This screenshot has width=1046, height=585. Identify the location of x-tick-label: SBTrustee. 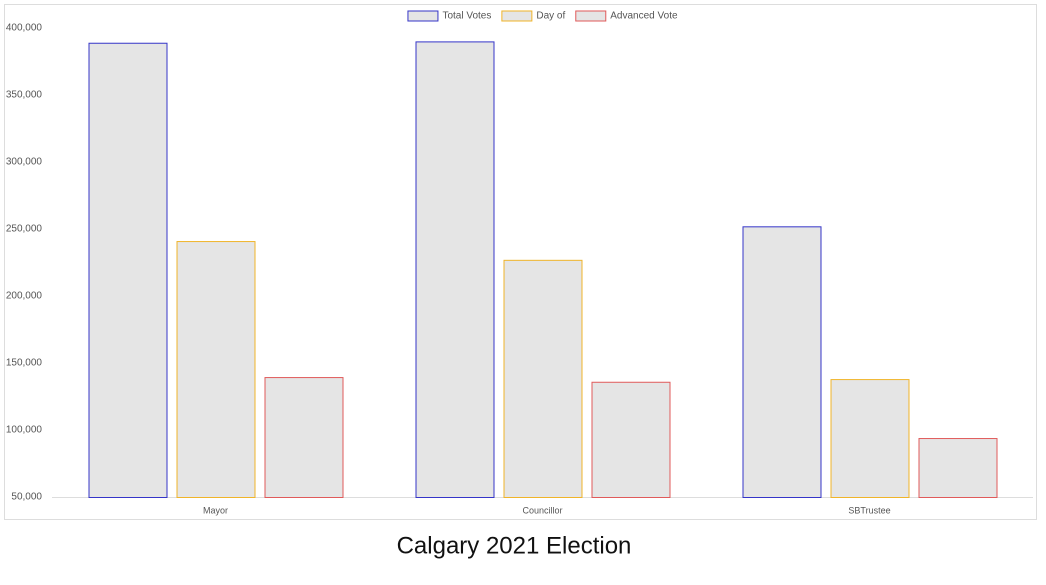
(869, 510).